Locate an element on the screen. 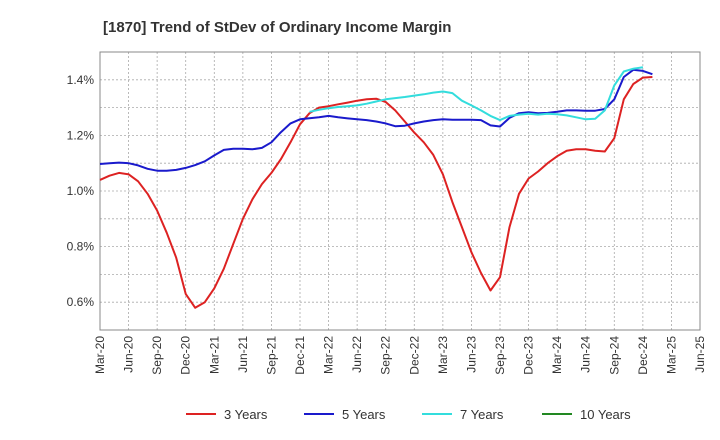 The image size is (720, 440). x-tick-label: Sep-21 is located at coordinates (271, 355).